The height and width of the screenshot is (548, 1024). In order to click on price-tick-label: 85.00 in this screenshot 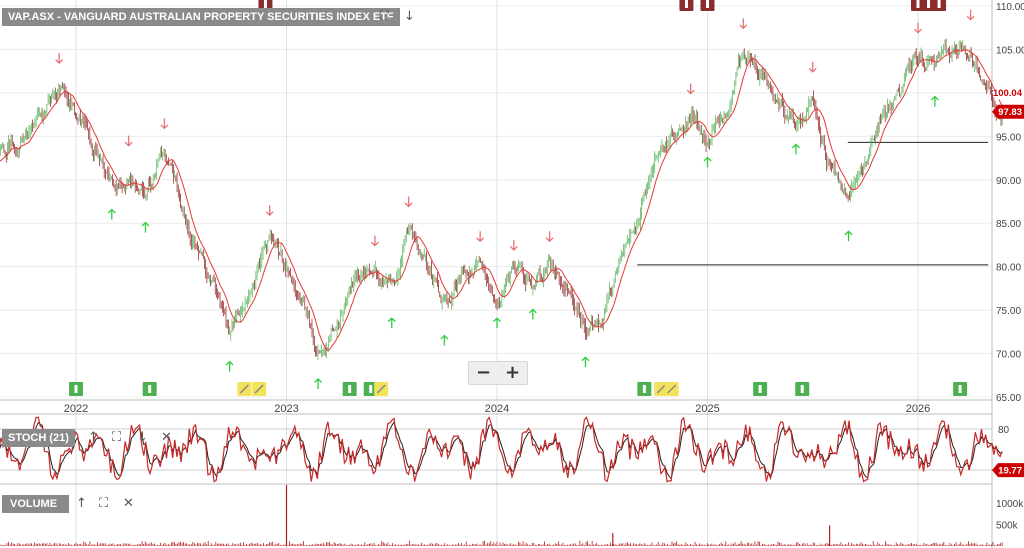, I will do `click(1008, 224)`.